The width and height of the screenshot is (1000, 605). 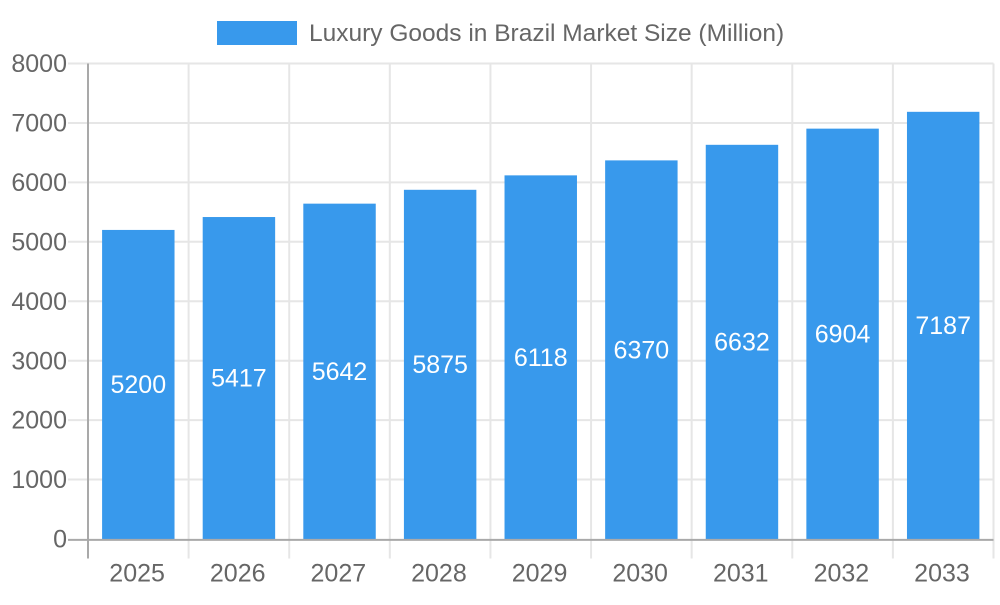 I want to click on svg-text: 6118, so click(x=541, y=358).